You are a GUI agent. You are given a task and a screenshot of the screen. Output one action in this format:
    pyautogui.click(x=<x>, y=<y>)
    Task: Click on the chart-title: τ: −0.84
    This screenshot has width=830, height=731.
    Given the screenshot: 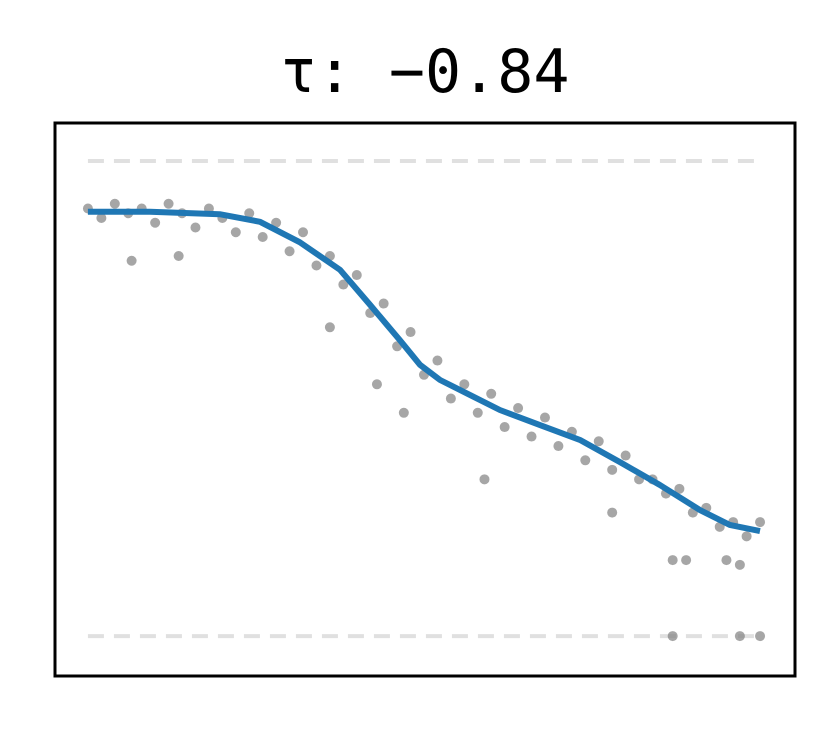 What is the action you would take?
    pyautogui.click(x=425, y=72)
    